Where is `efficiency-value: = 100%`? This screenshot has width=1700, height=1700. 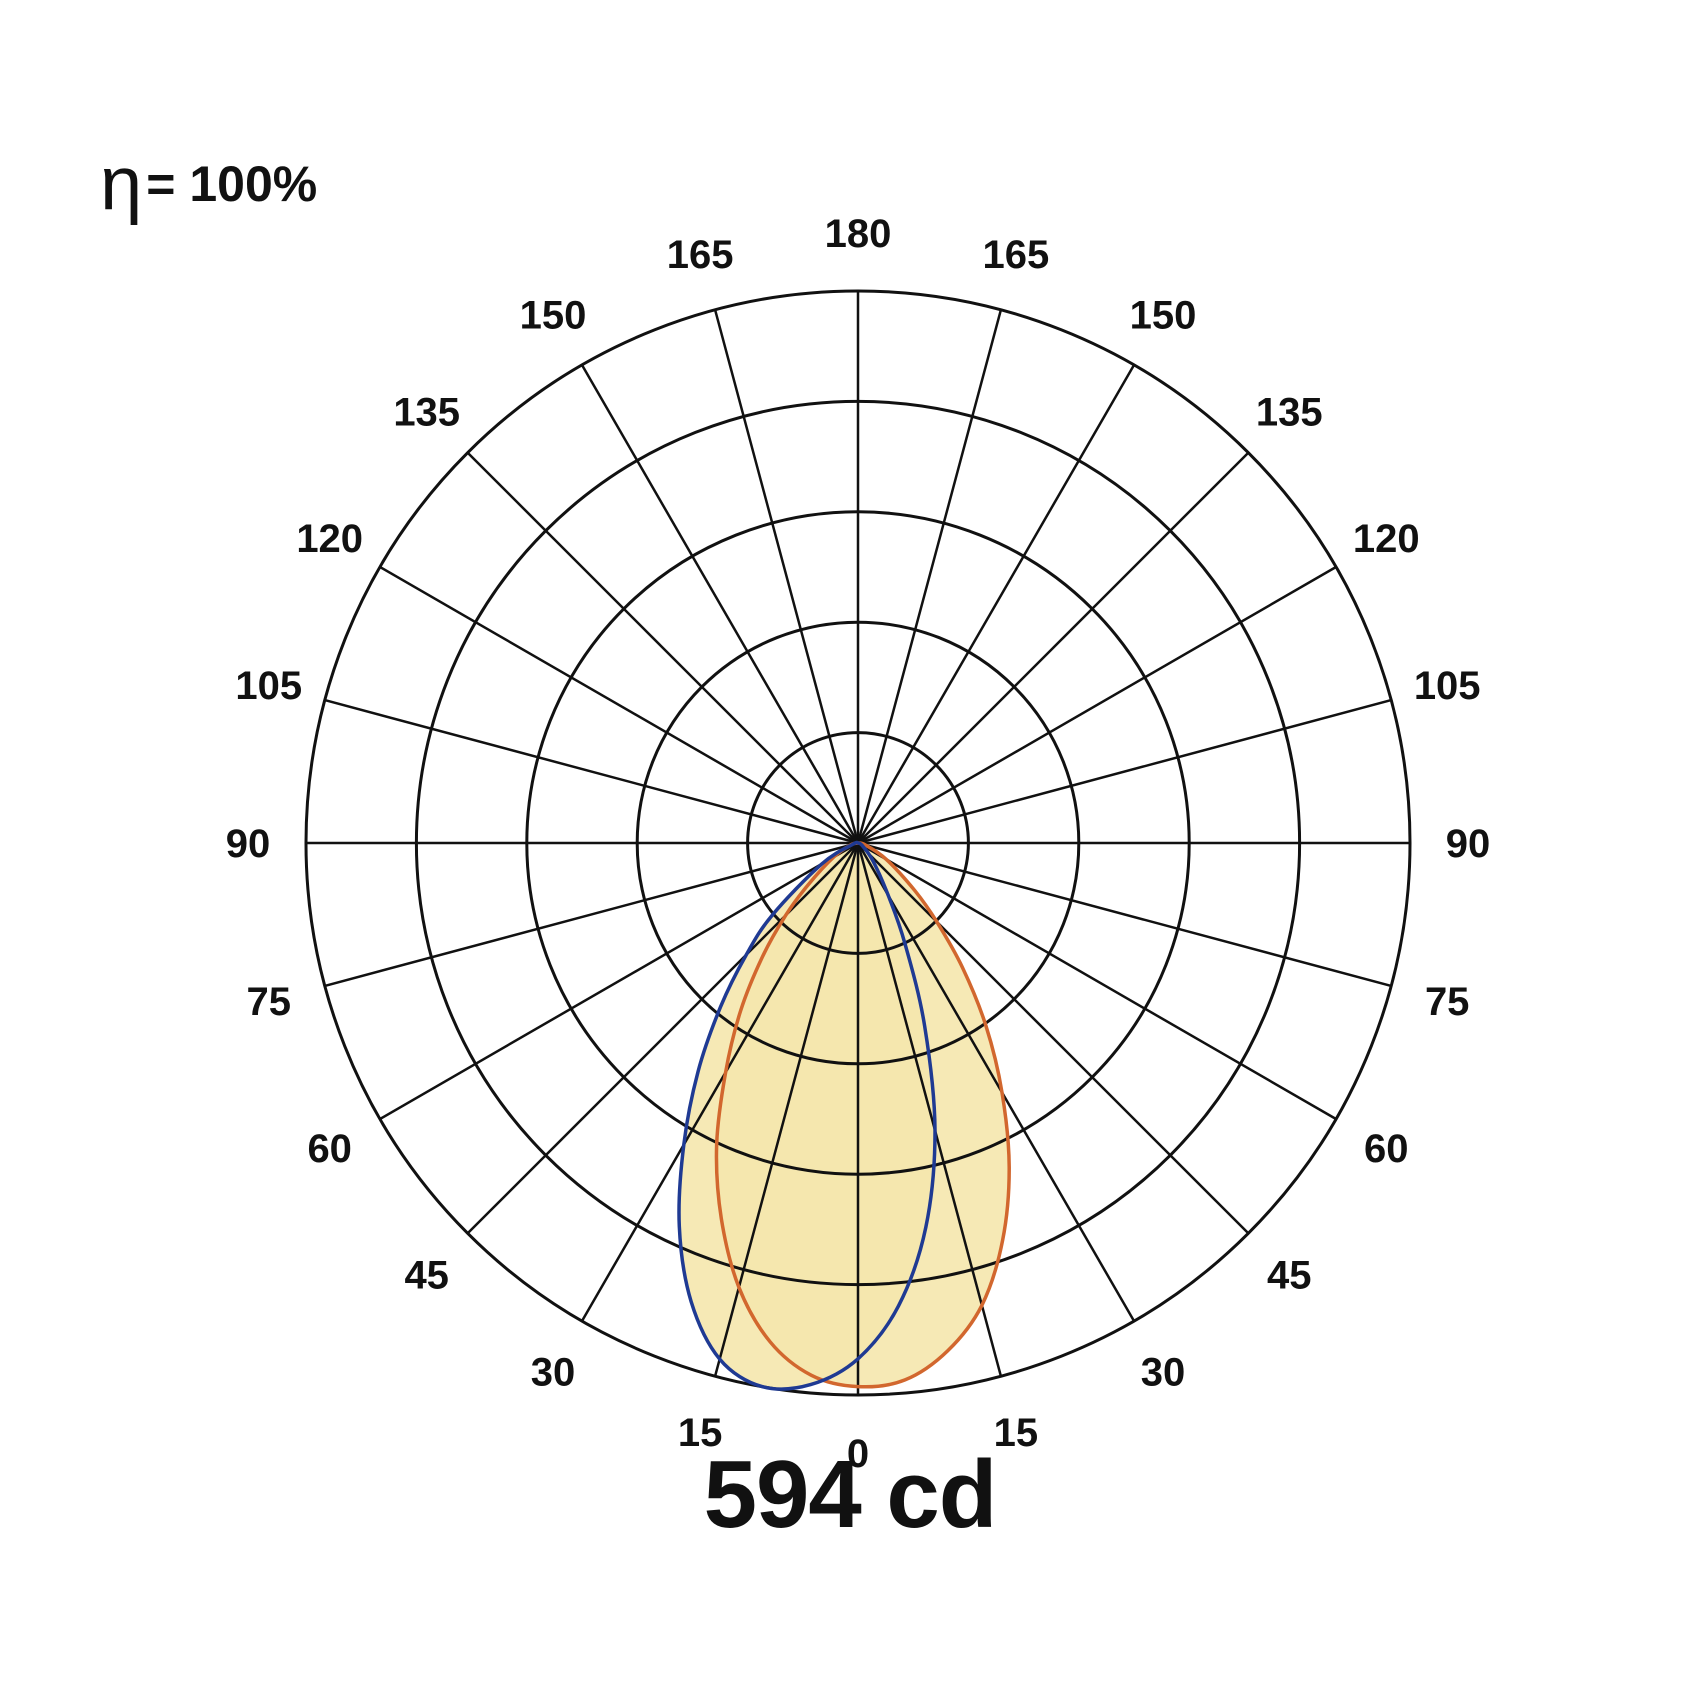
efficiency-value: = 100% is located at coordinates (232, 184).